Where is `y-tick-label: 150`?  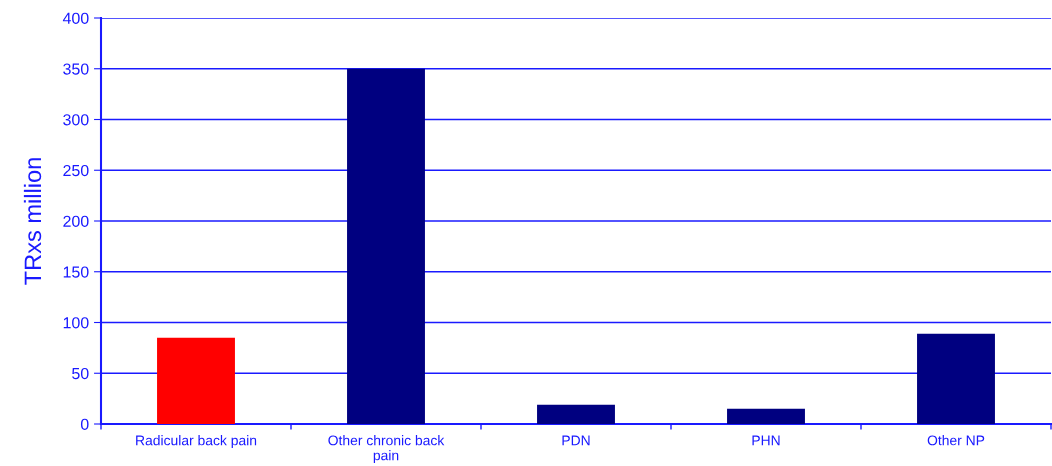
y-tick-label: 150 is located at coordinates (76, 272).